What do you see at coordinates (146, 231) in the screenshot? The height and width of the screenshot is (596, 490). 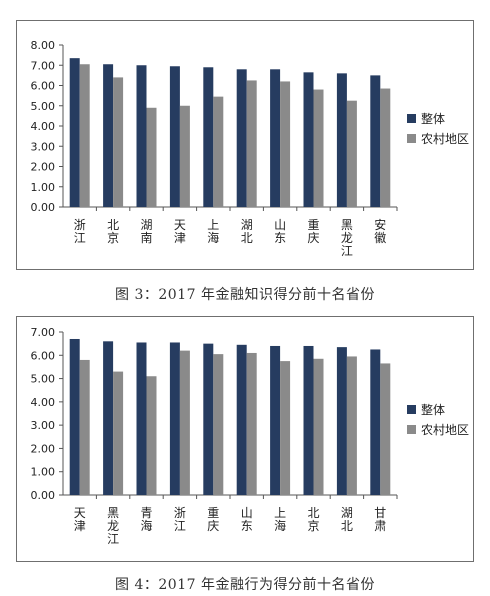 I see `x-category-label: 湖南` at bounding box center [146, 231].